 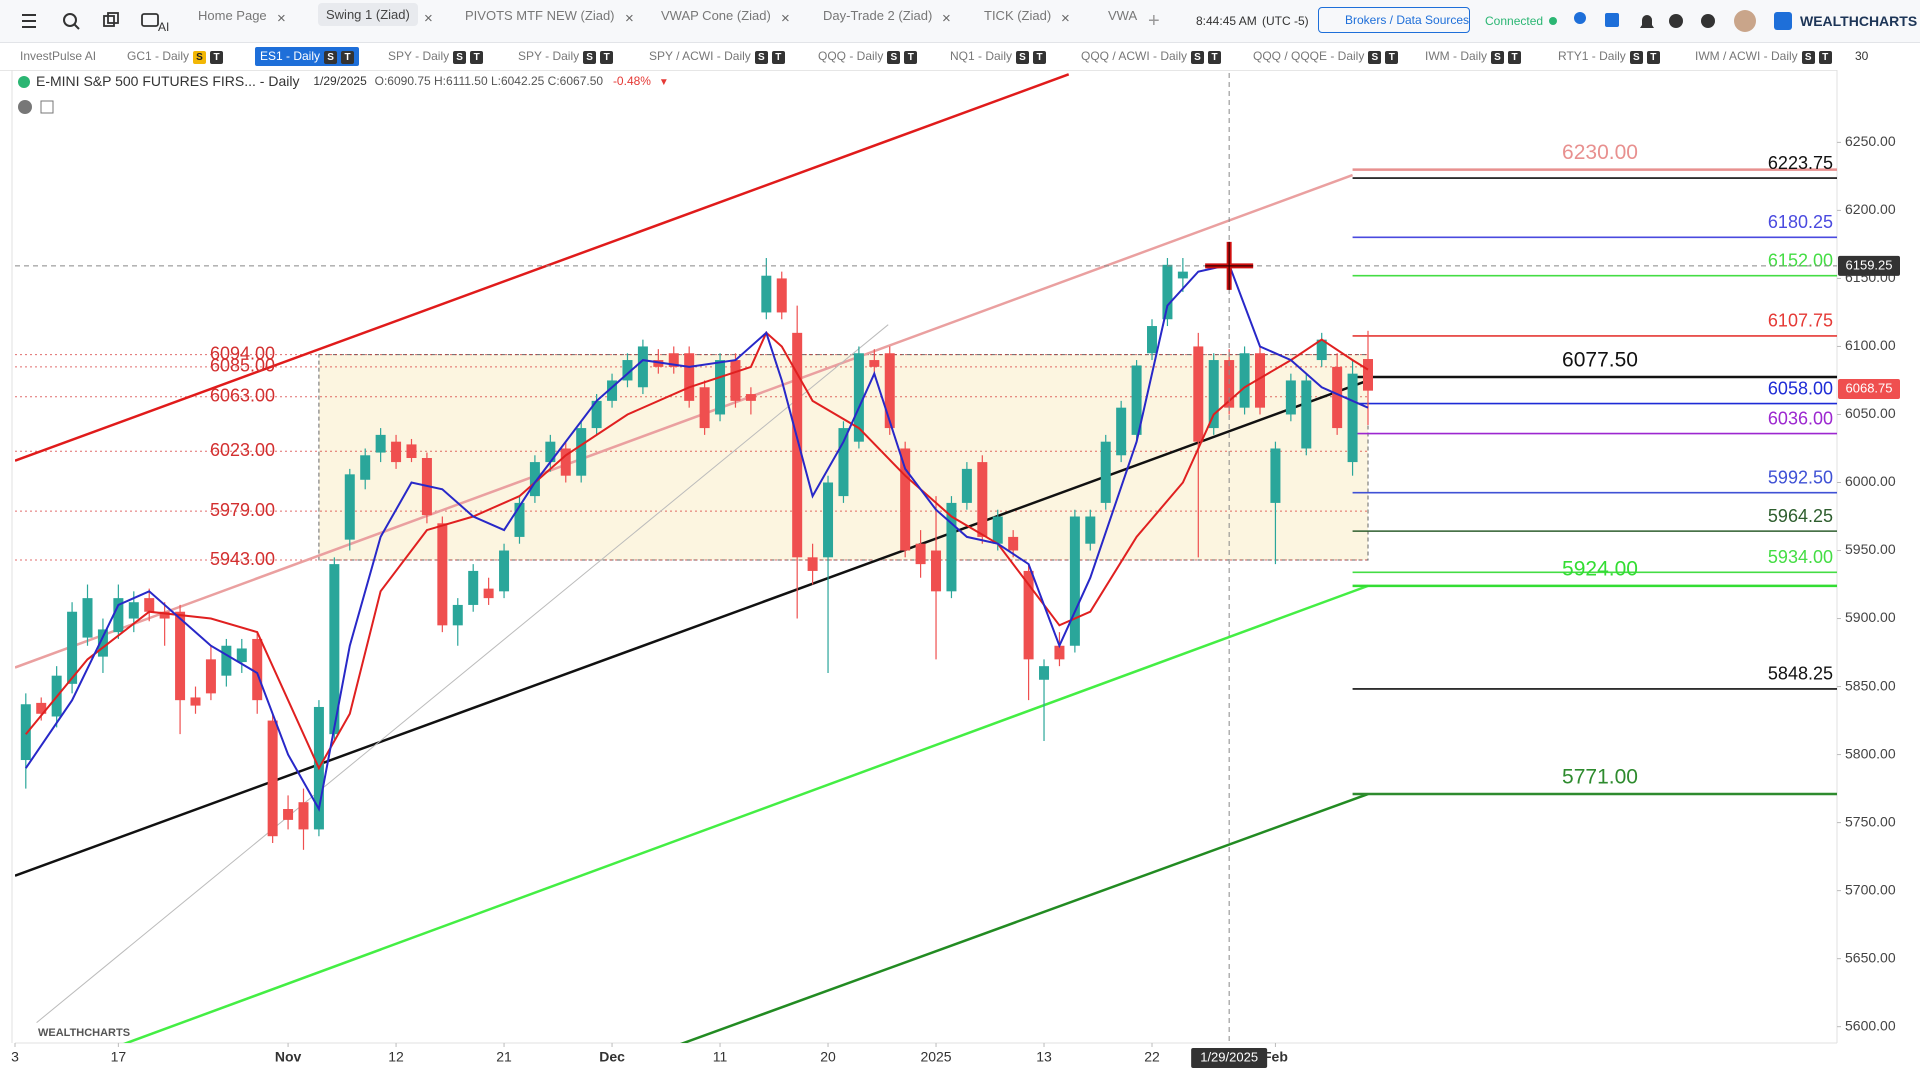 What do you see at coordinates (700, 56) in the screenshot?
I see `chart-tab-label: SPY / ACWI - Daily` at bounding box center [700, 56].